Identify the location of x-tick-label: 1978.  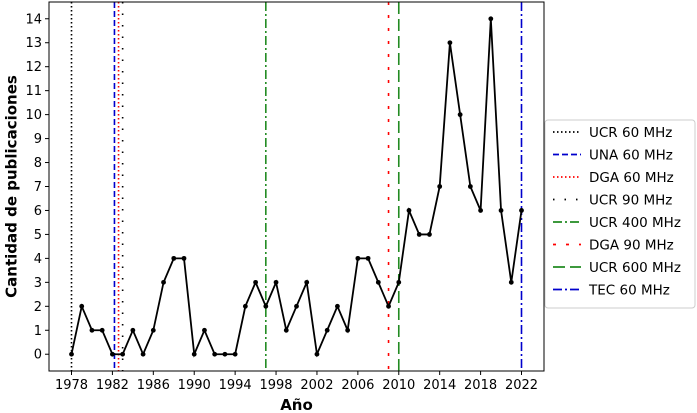
(71, 385).